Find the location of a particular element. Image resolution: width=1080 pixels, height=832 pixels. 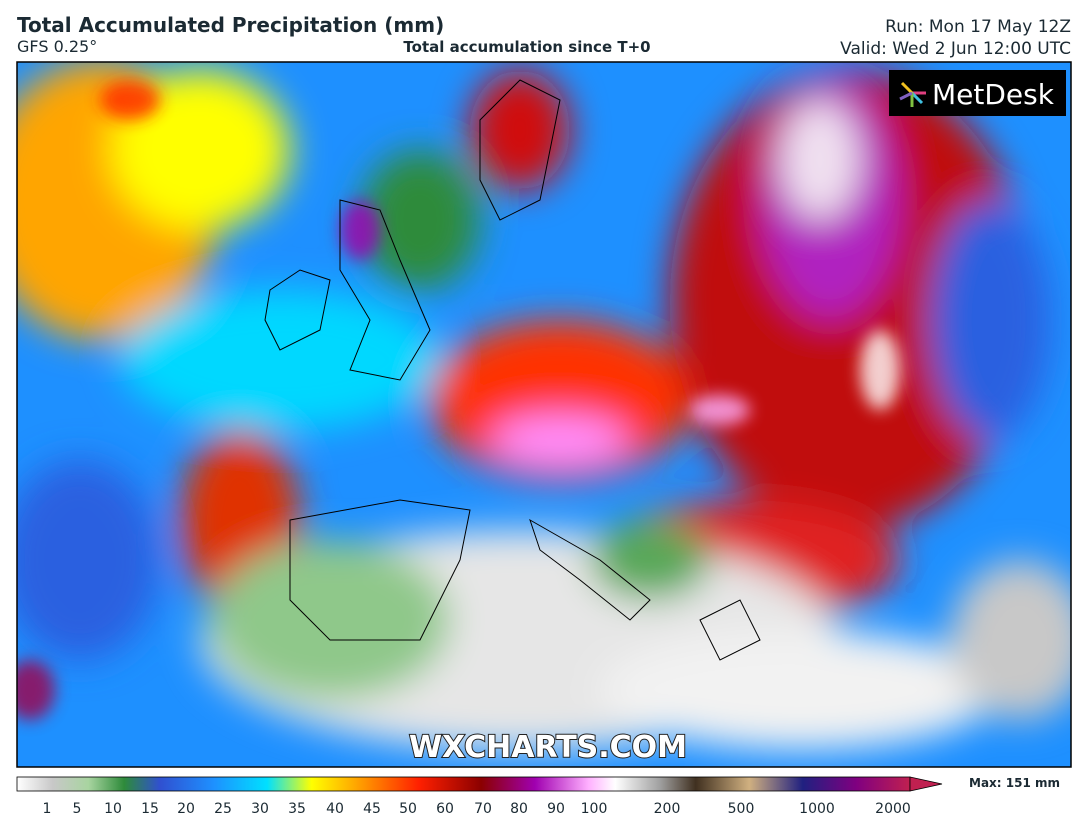

colorbar-tick-label: 90 is located at coordinates (556, 809).